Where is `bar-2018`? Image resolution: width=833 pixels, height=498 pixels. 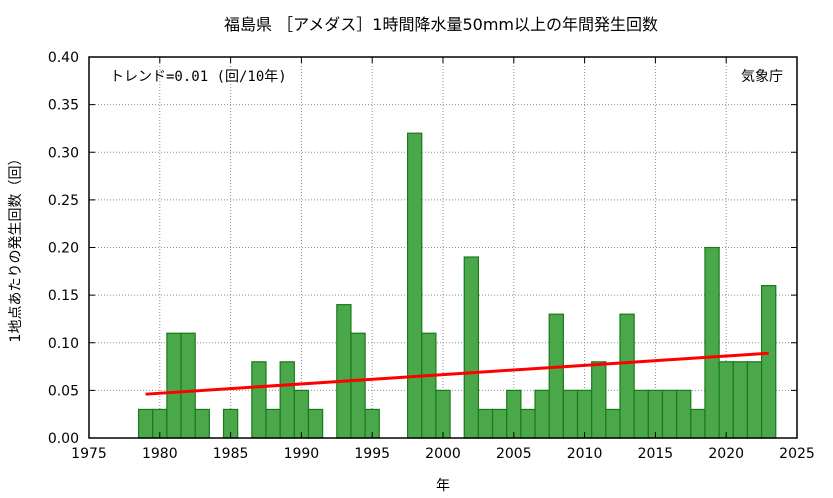 bar-2018 is located at coordinates (698, 423).